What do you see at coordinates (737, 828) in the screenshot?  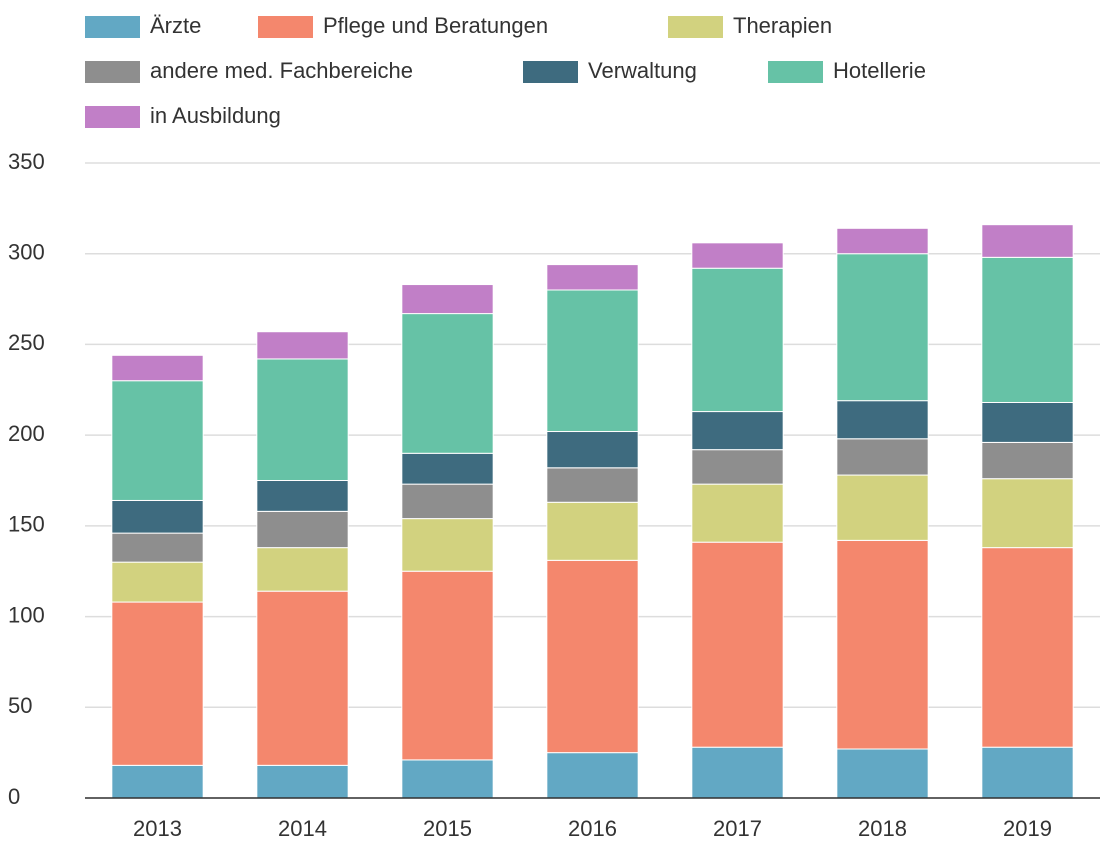 I see `x-tick-label: 2017` at bounding box center [737, 828].